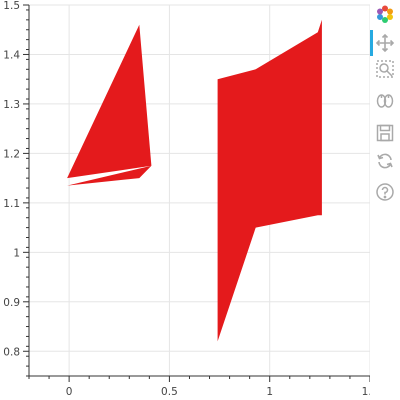  I want to click on y-tick-label-0: 0.8, so click(11, 352).